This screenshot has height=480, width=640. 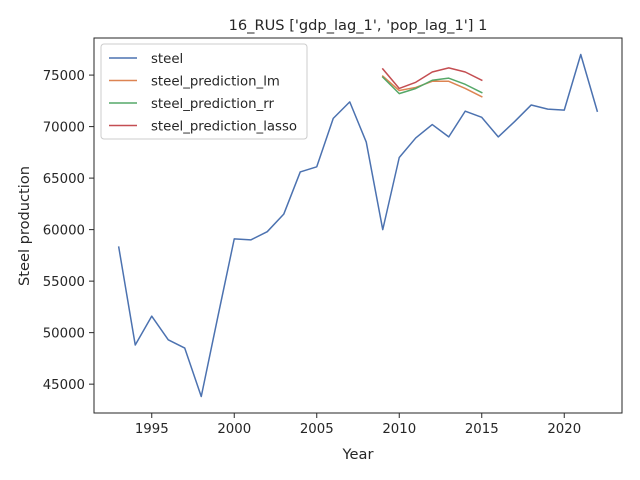 What do you see at coordinates (64, 334) in the screenshot?
I see `y-tick-label: 50000` at bounding box center [64, 334].